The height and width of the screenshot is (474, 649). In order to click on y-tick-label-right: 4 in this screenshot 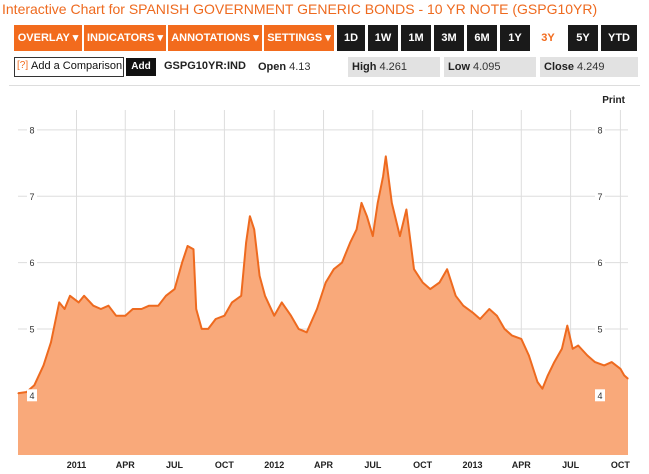, I will do `click(599, 396)`.